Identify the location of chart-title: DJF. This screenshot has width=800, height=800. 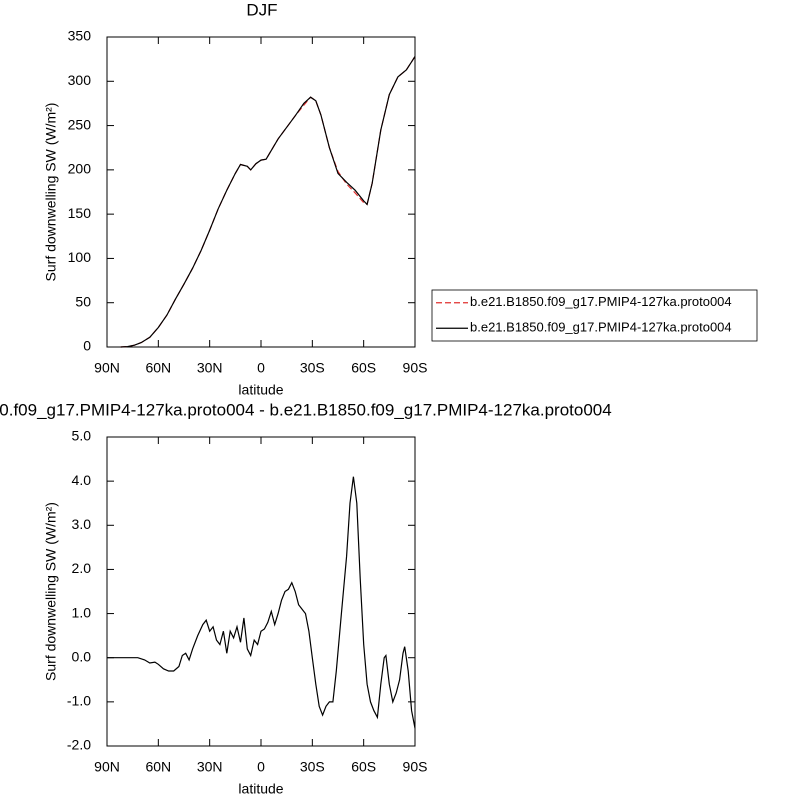
(261, 9).